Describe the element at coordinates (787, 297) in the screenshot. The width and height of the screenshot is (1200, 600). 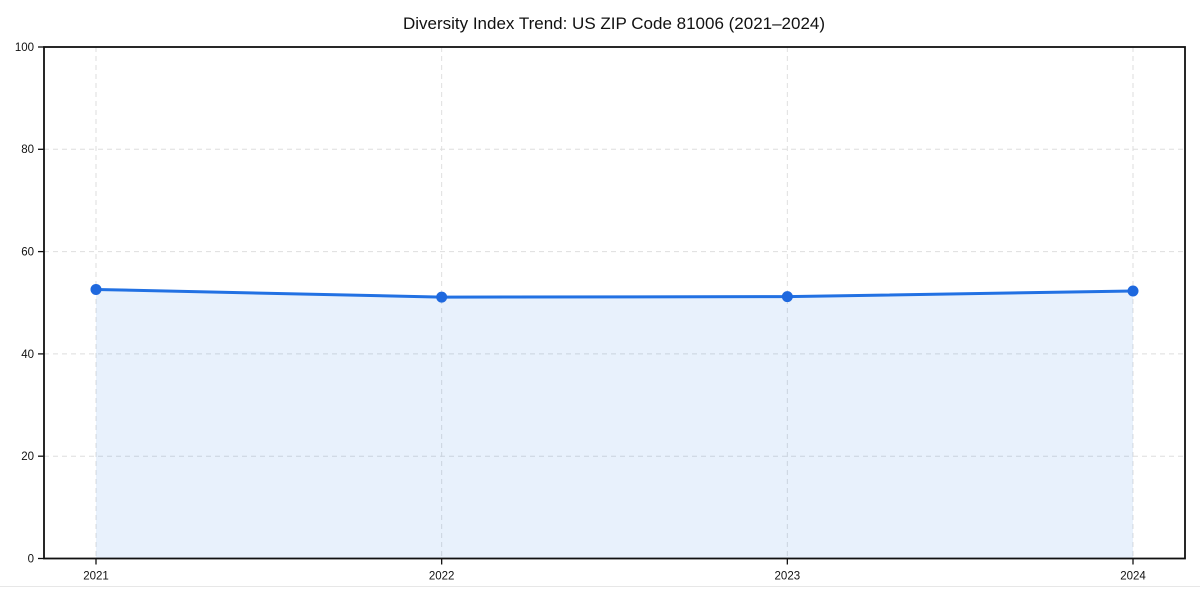
I see `data-point-2023` at that location.